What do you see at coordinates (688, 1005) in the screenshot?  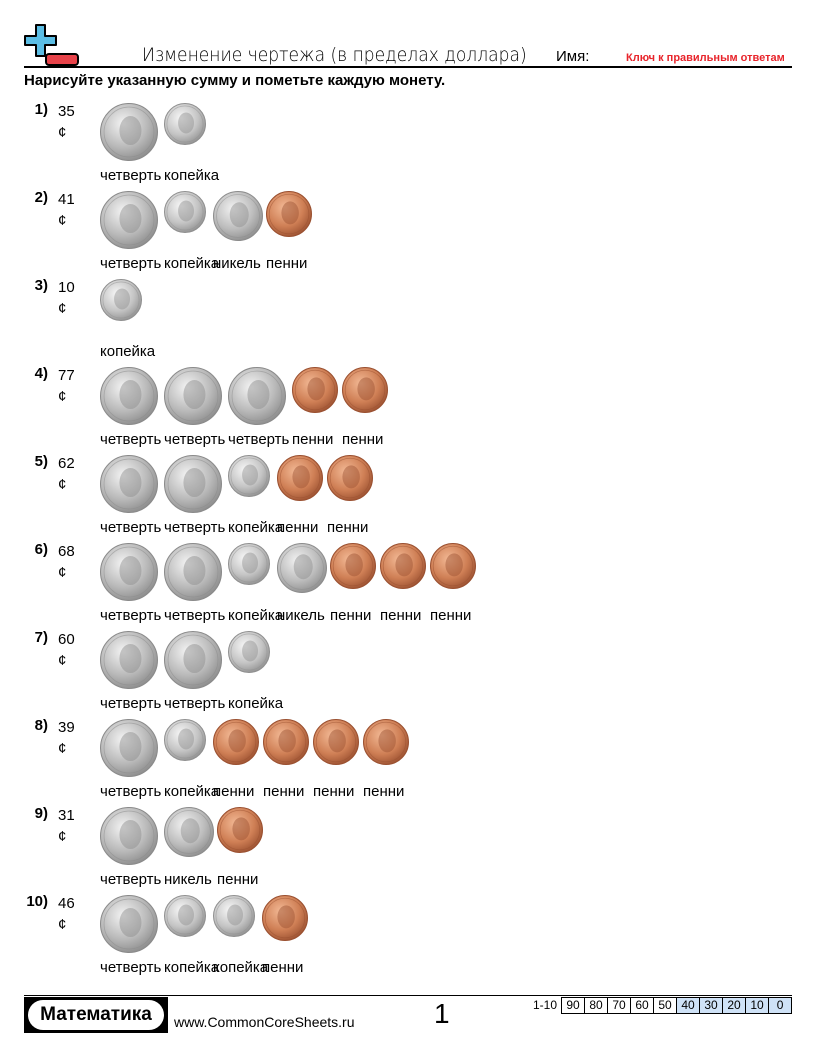 I see `score-cell: 40` at bounding box center [688, 1005].